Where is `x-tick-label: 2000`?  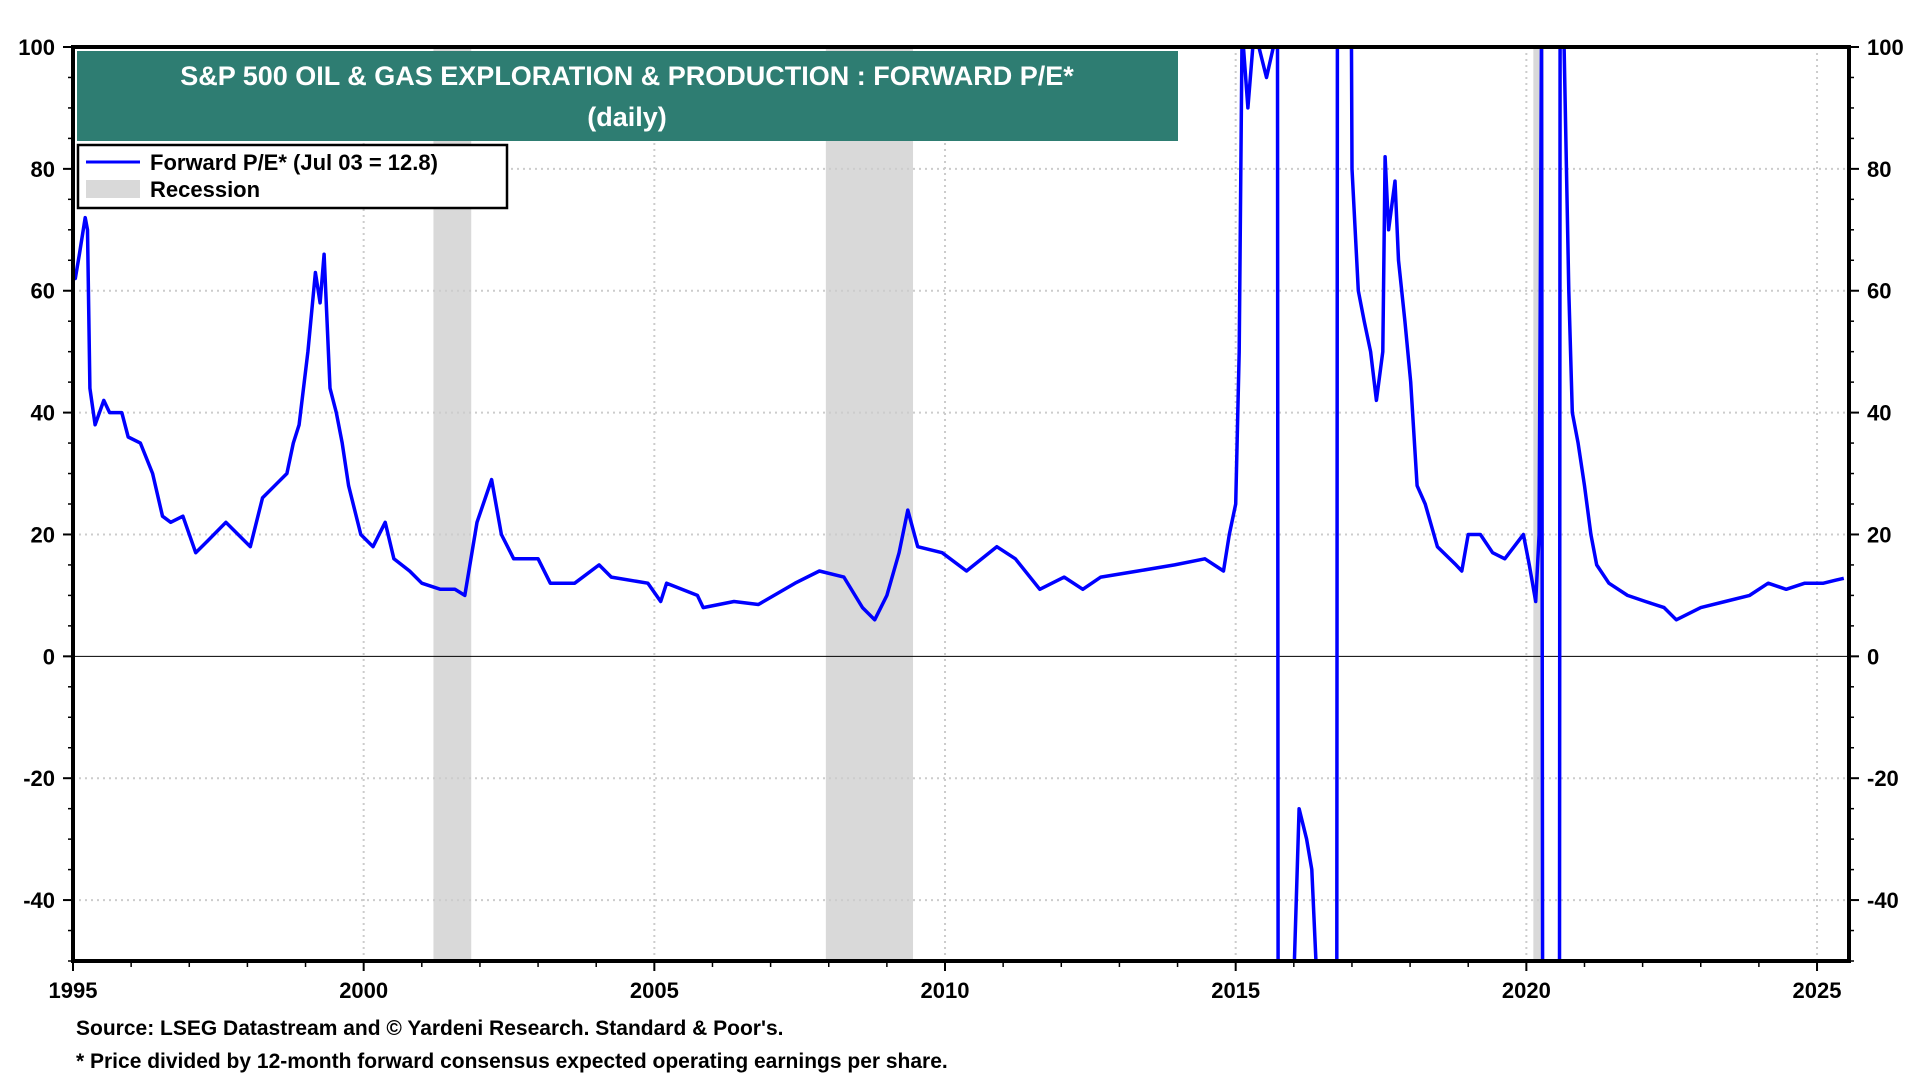
x-tick-label: 2000 is located at coordinates (363, 990).